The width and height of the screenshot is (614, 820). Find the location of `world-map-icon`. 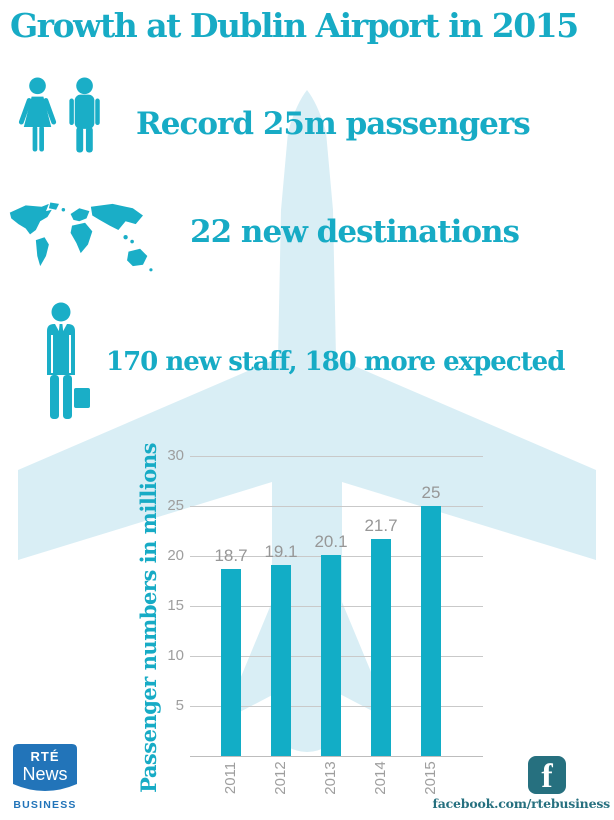

world-map-icon is located at coordinates (80, 245).